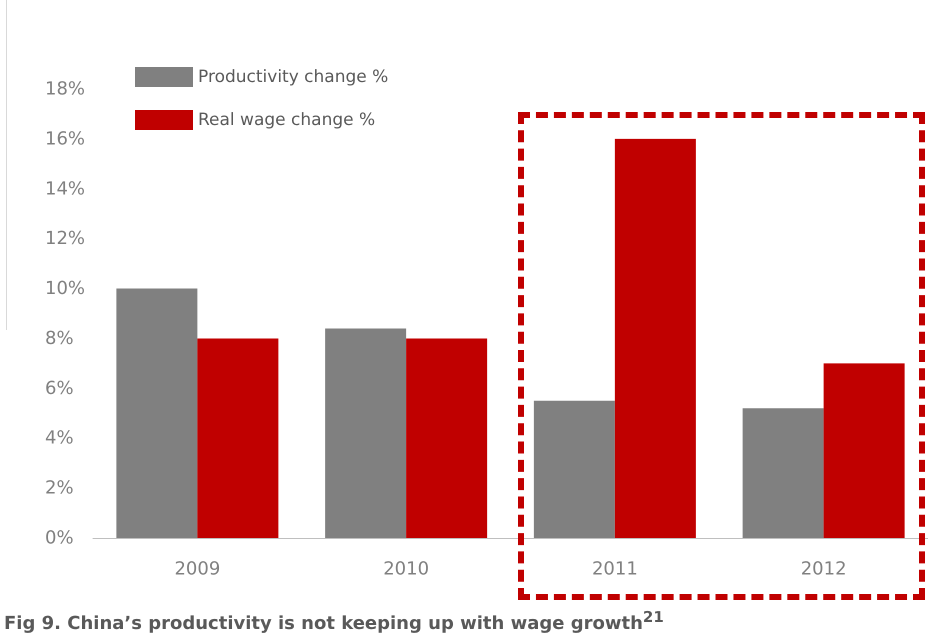  I want to click on legend-label: Productivity change %, so click(293, 77).